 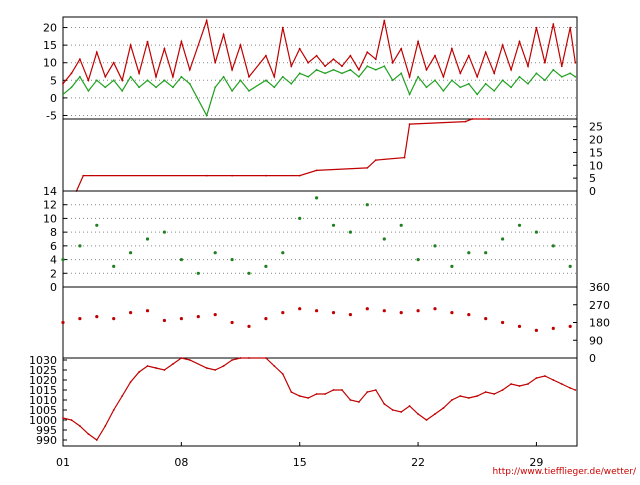 I want to click on y-tick-label: 1000, so click(x=43, y=420).